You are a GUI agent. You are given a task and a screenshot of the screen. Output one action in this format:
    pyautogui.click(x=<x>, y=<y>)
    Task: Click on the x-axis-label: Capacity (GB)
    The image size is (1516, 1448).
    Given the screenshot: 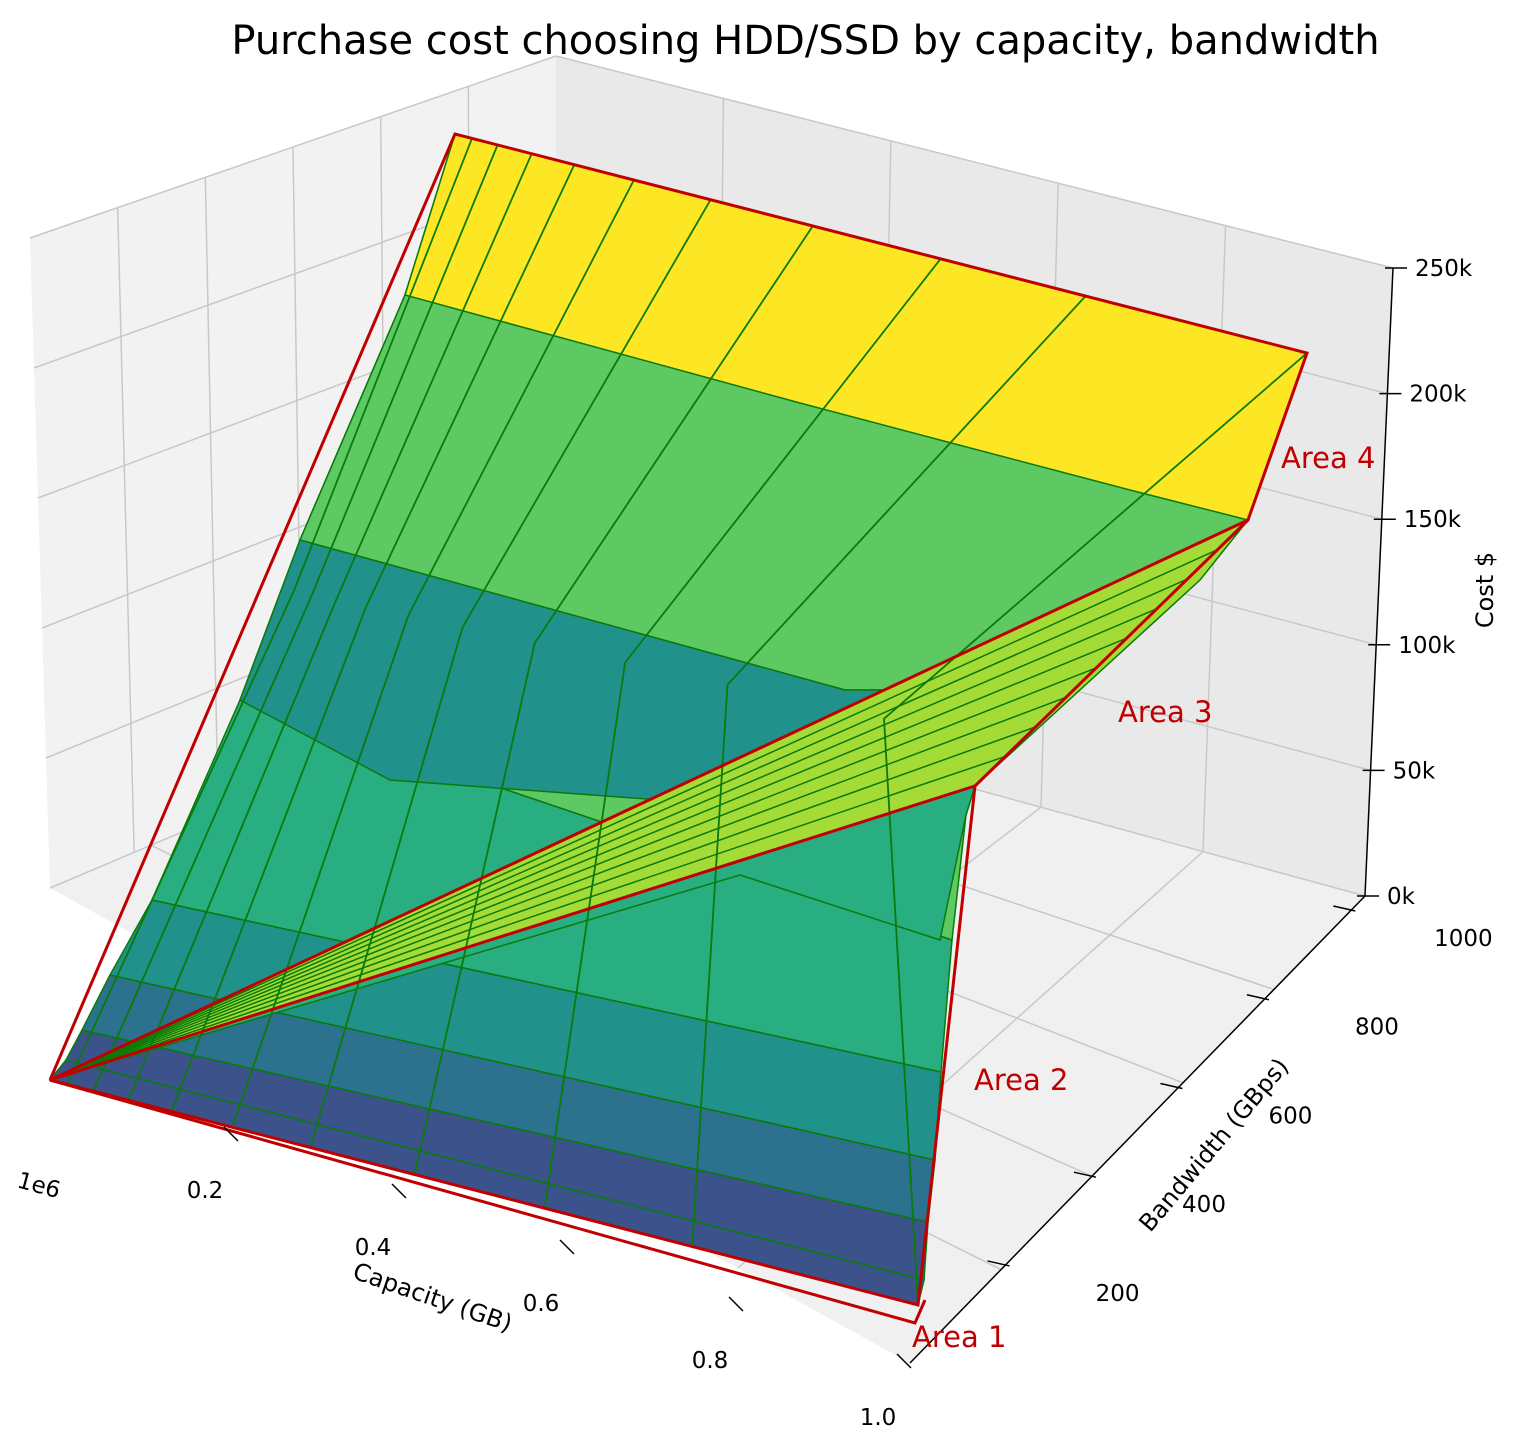 What is the action you would take?
    pyautogui.click(x=432, y=1297)
    